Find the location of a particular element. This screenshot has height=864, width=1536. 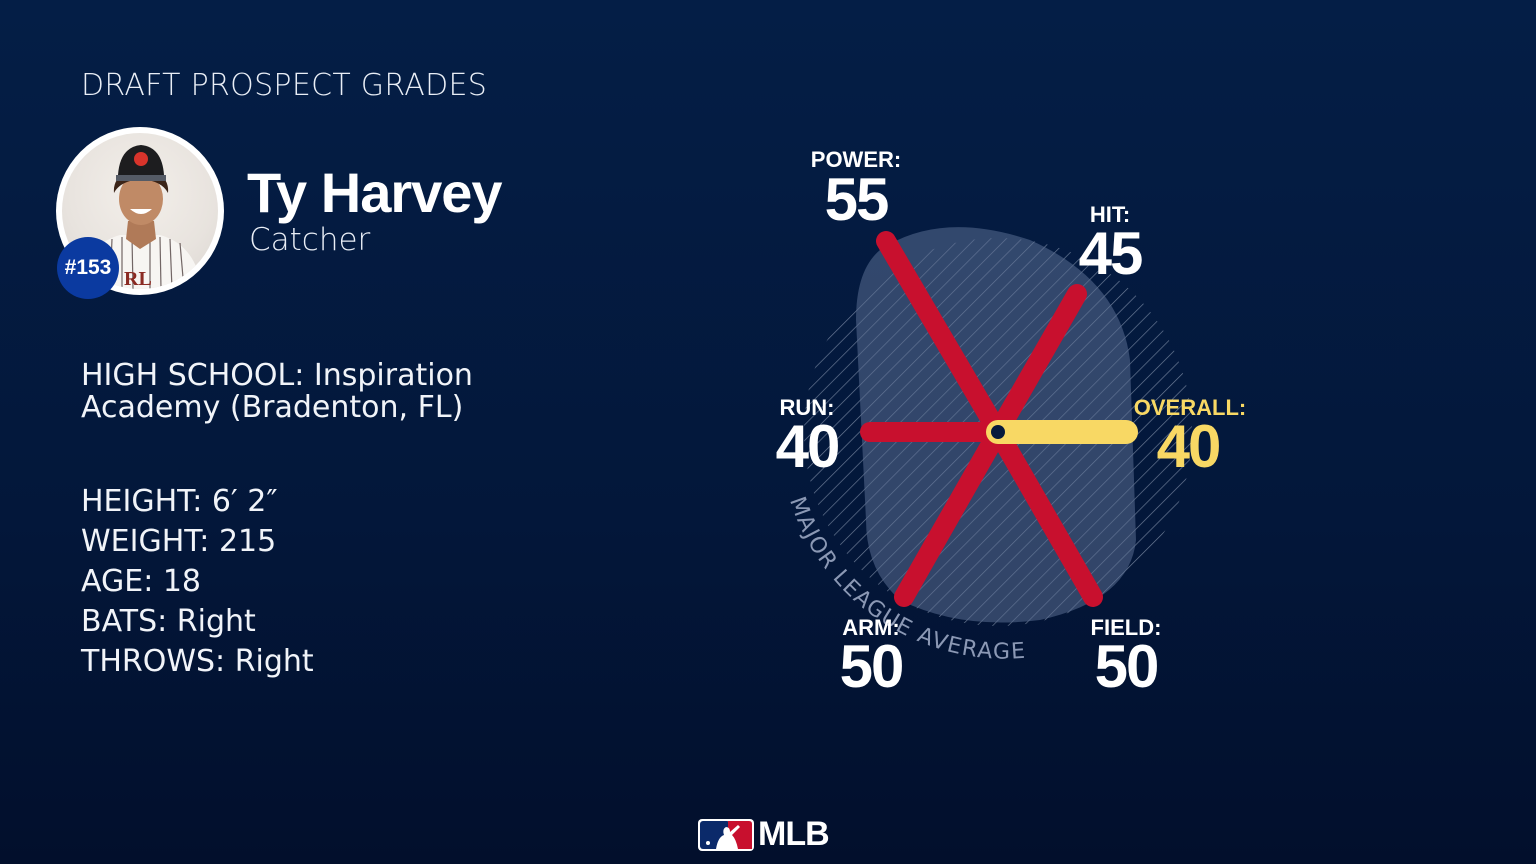

center-dot is located at coordinates (998, 432).